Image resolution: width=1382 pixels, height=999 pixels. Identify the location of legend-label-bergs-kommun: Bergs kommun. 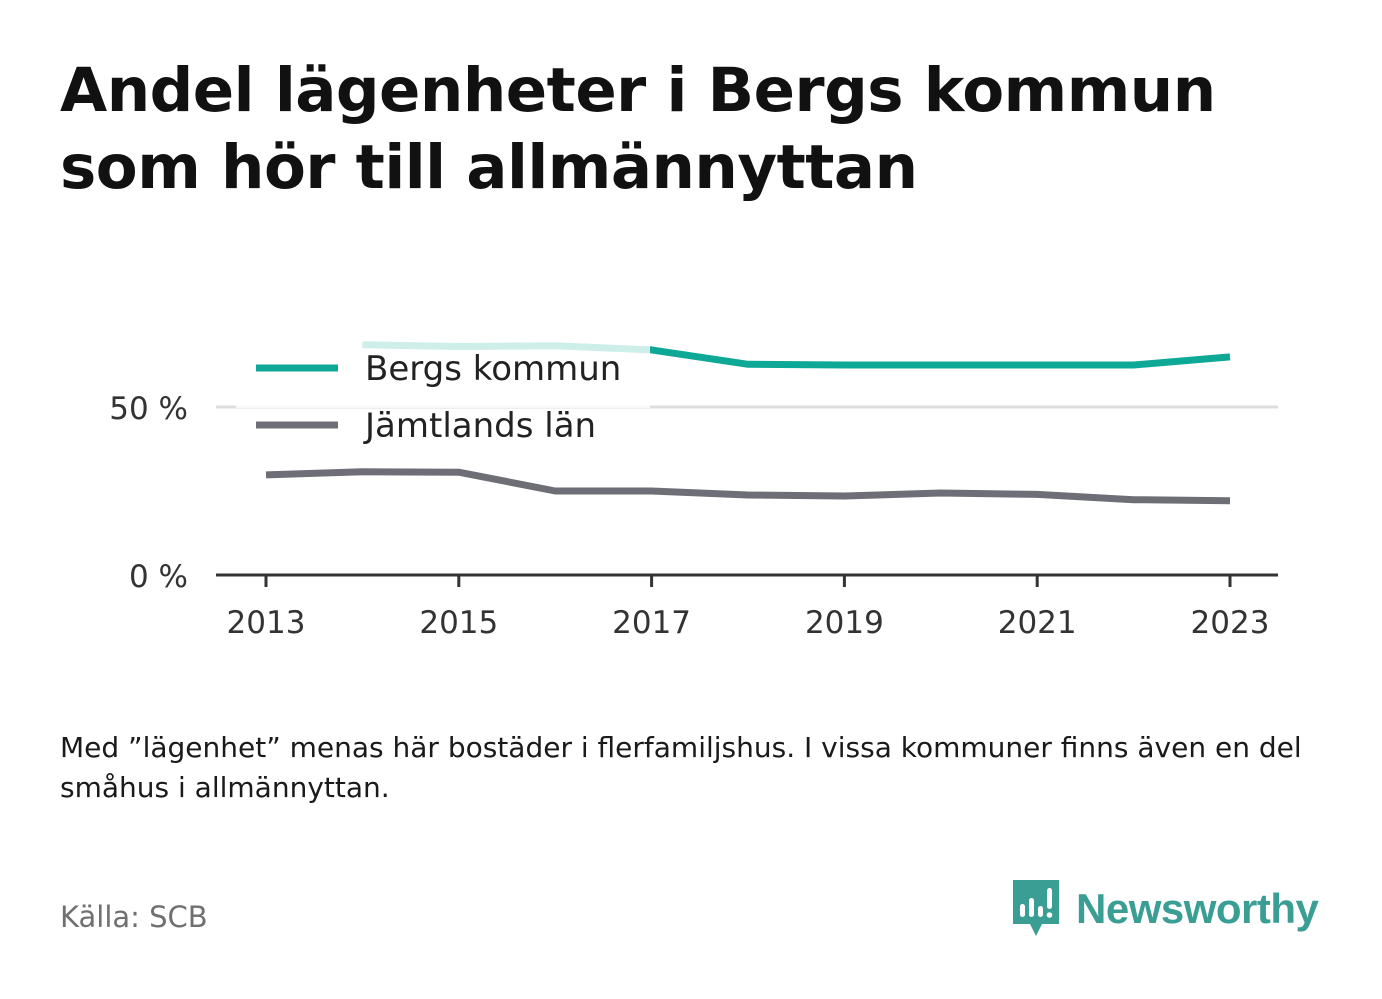
(493, 369).